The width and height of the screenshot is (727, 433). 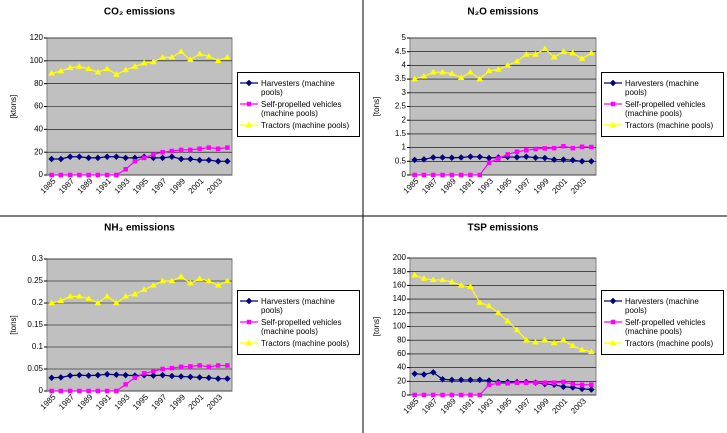 What do you see at coordinates (401, 133) in the screenshot?
I see `y-tick-label: 1.5` at bounding box center [401, 133].